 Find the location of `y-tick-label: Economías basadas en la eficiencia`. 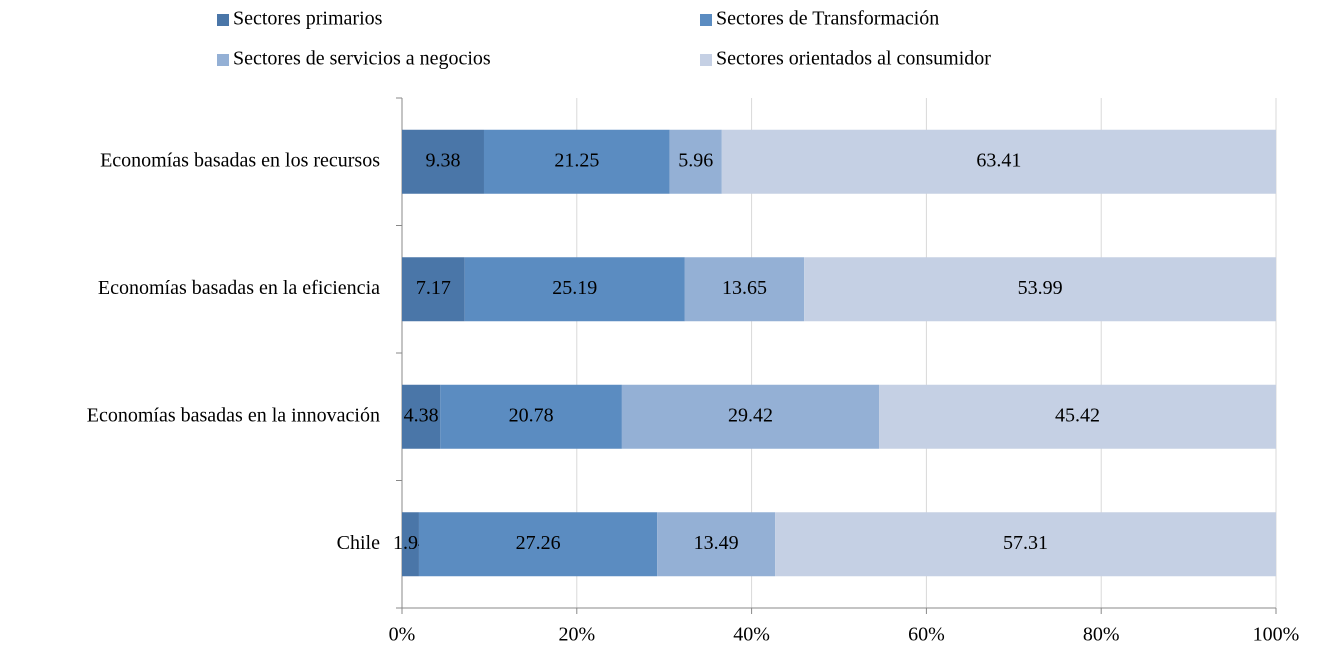

y-tick-label: Economías basadas en la eficiencia is located at coordinates (239, 288).